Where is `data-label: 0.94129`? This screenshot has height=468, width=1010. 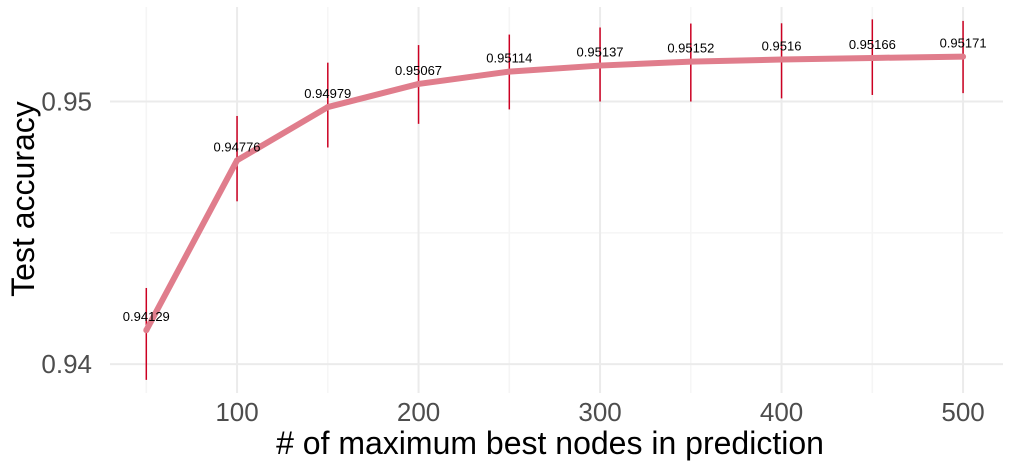 data-label: 0.94129 is located at coordinates (146, 316).